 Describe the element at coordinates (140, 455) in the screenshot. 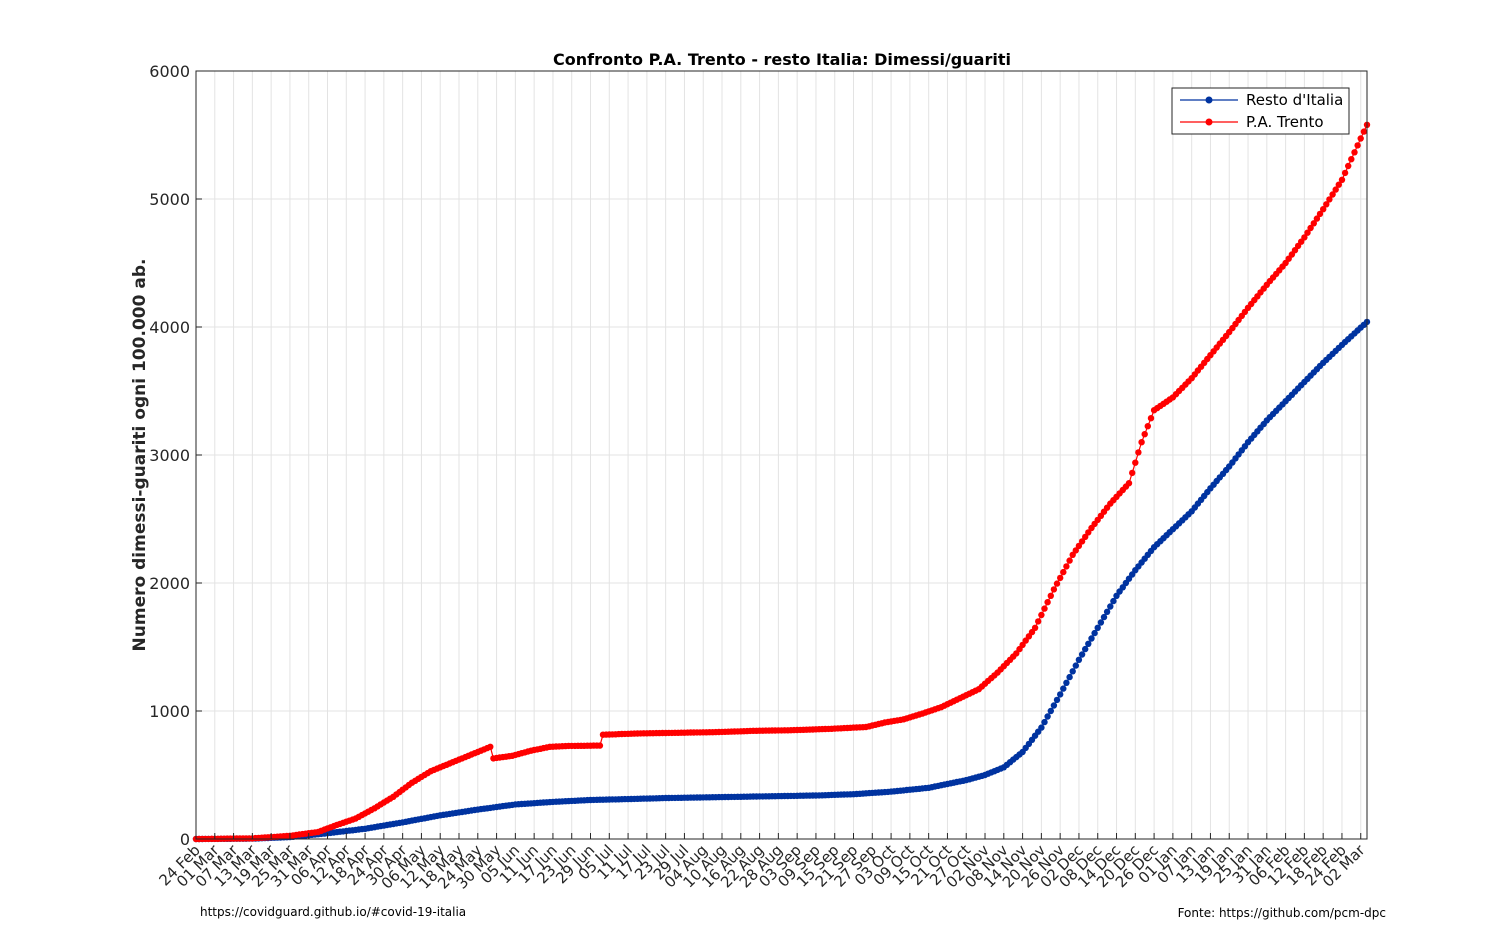

I see `y-axis-label: Numero dimessi-guariti ogni 100.000 ab.` at that location.